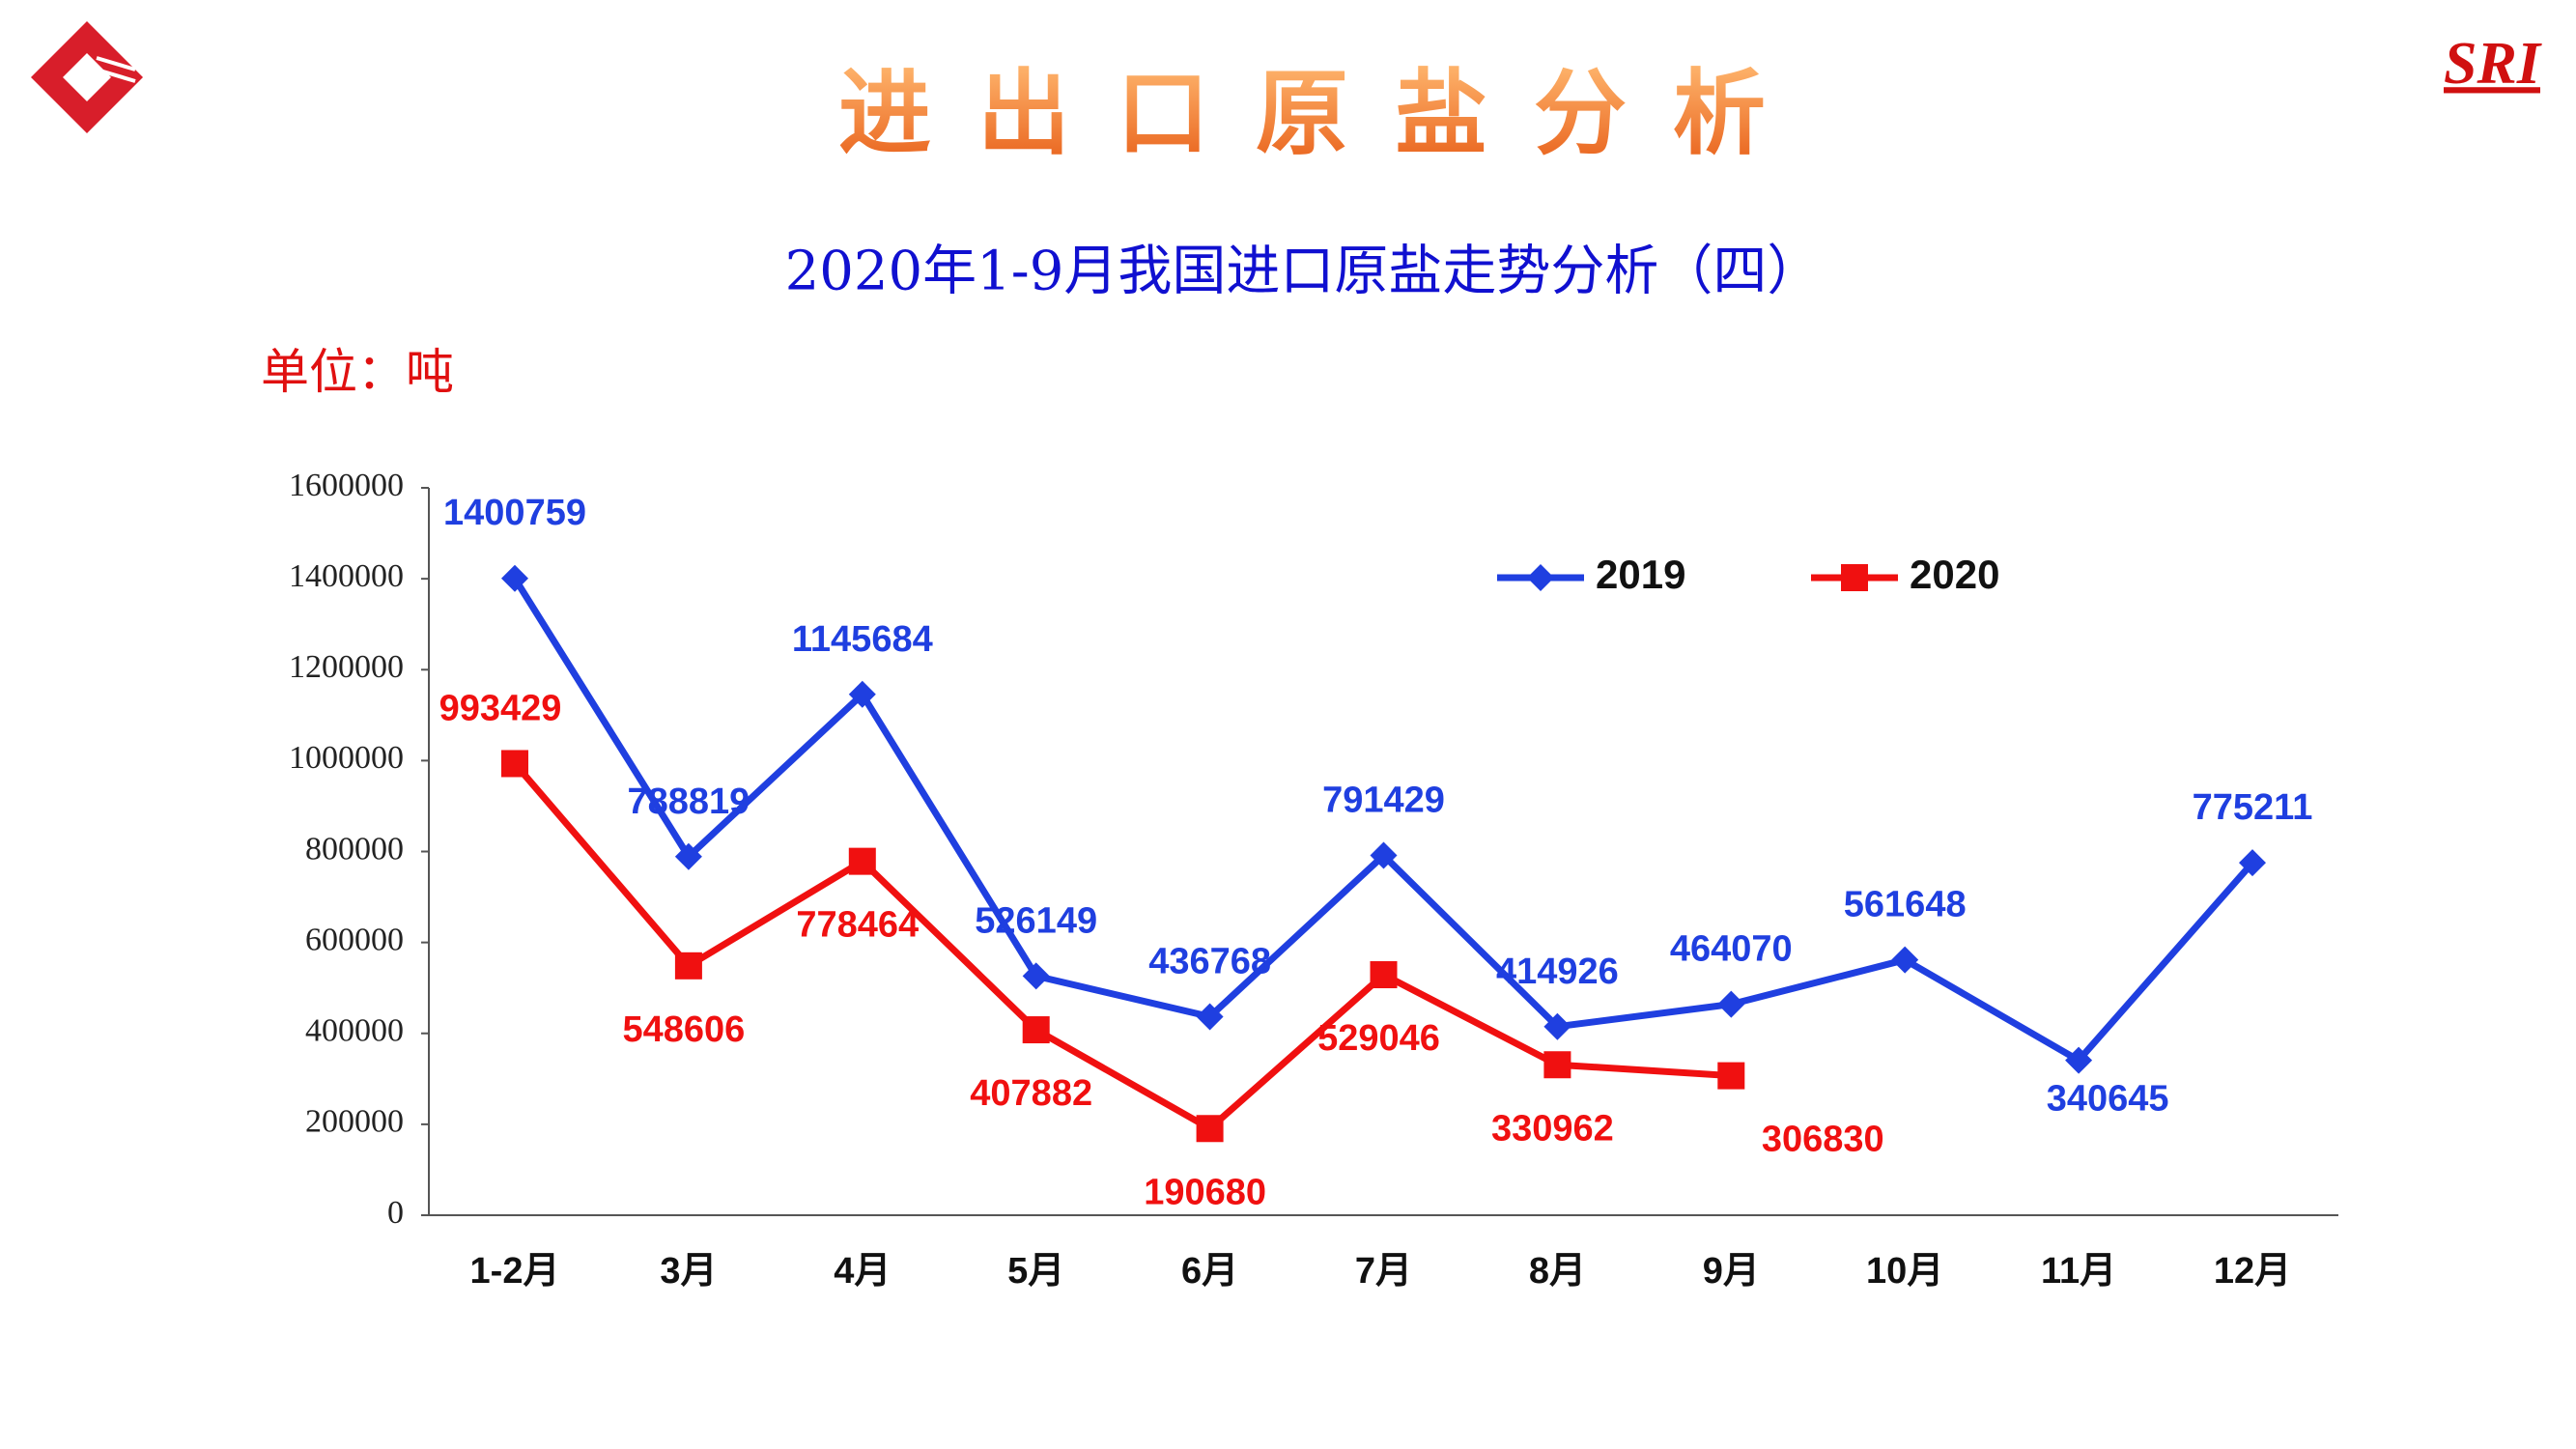  Describe the element at coordinates (857, 925) in the screenshot. I see `data-label: 778464` at that location.